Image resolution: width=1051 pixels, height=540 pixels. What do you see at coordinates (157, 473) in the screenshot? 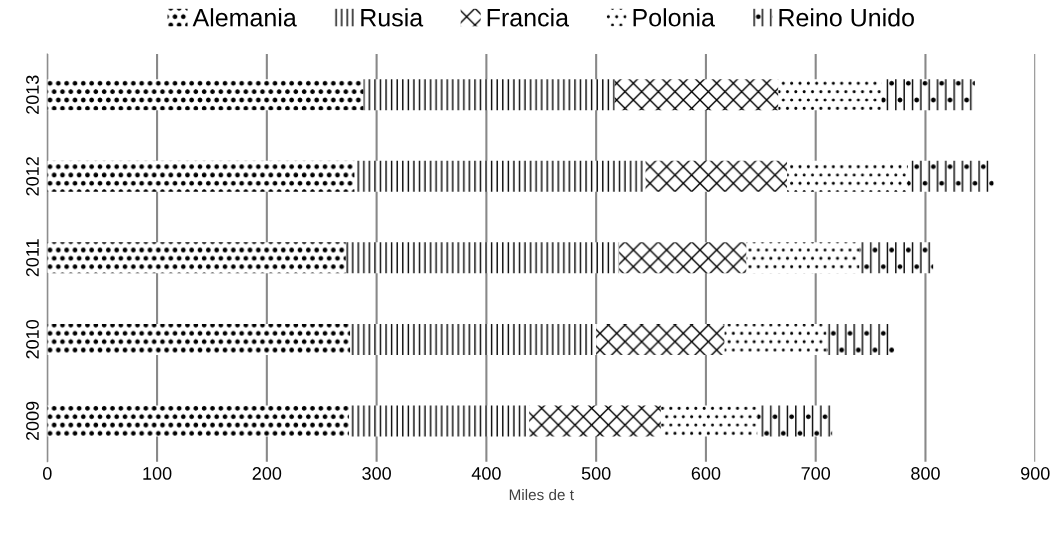
I see `x-tick-label: 100` at bounding box center [157, 473].